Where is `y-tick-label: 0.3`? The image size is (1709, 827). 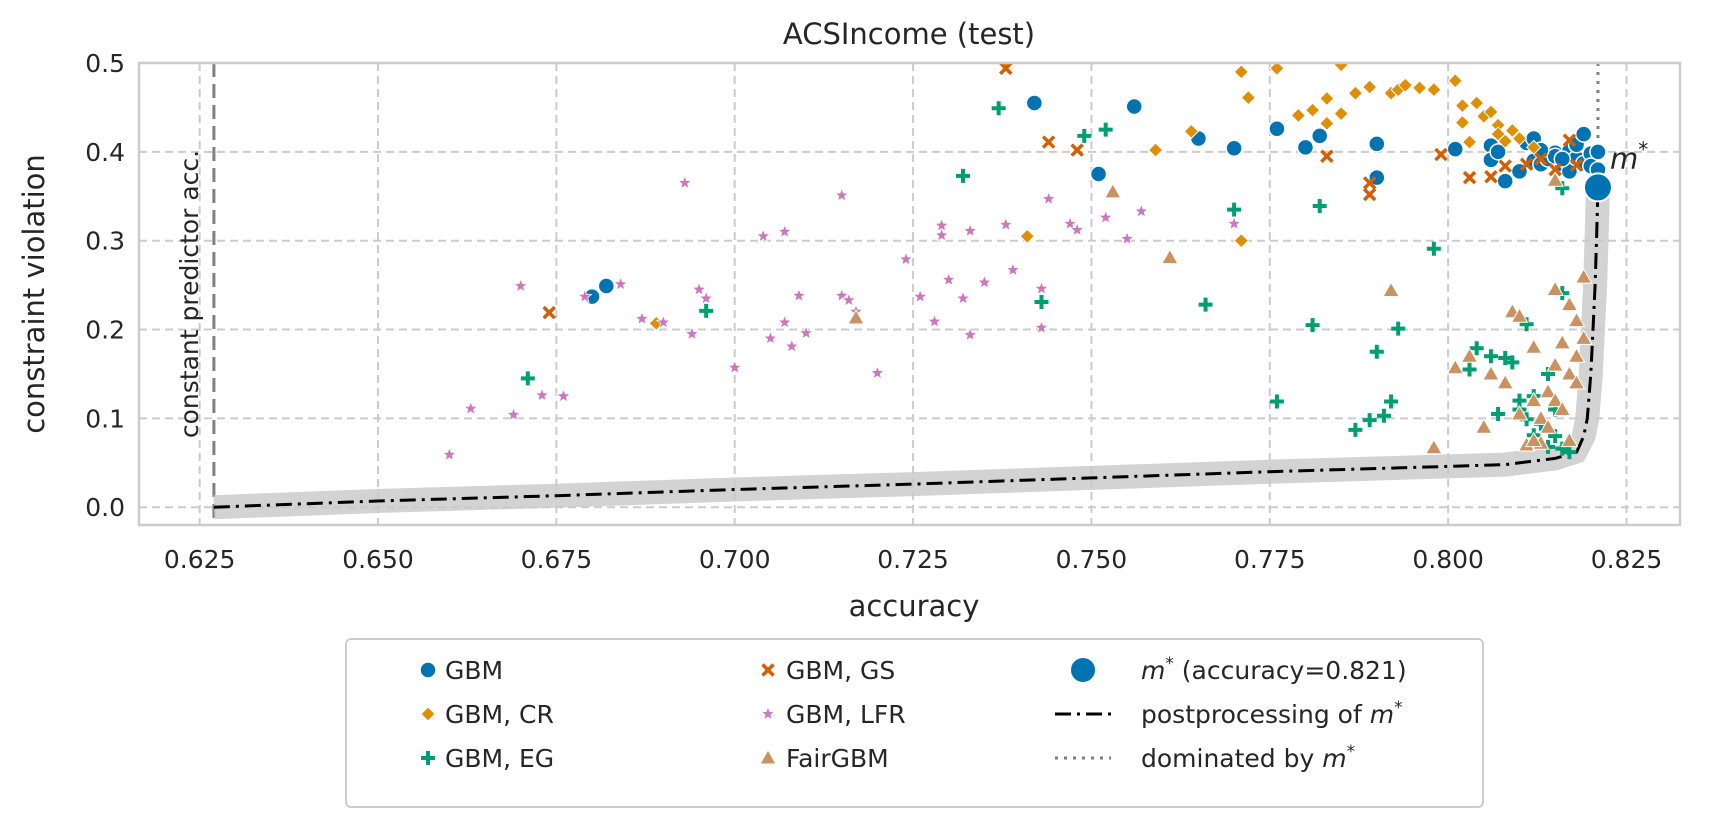 y-tick-label: 0.3 is located at coordinates (105, 241).